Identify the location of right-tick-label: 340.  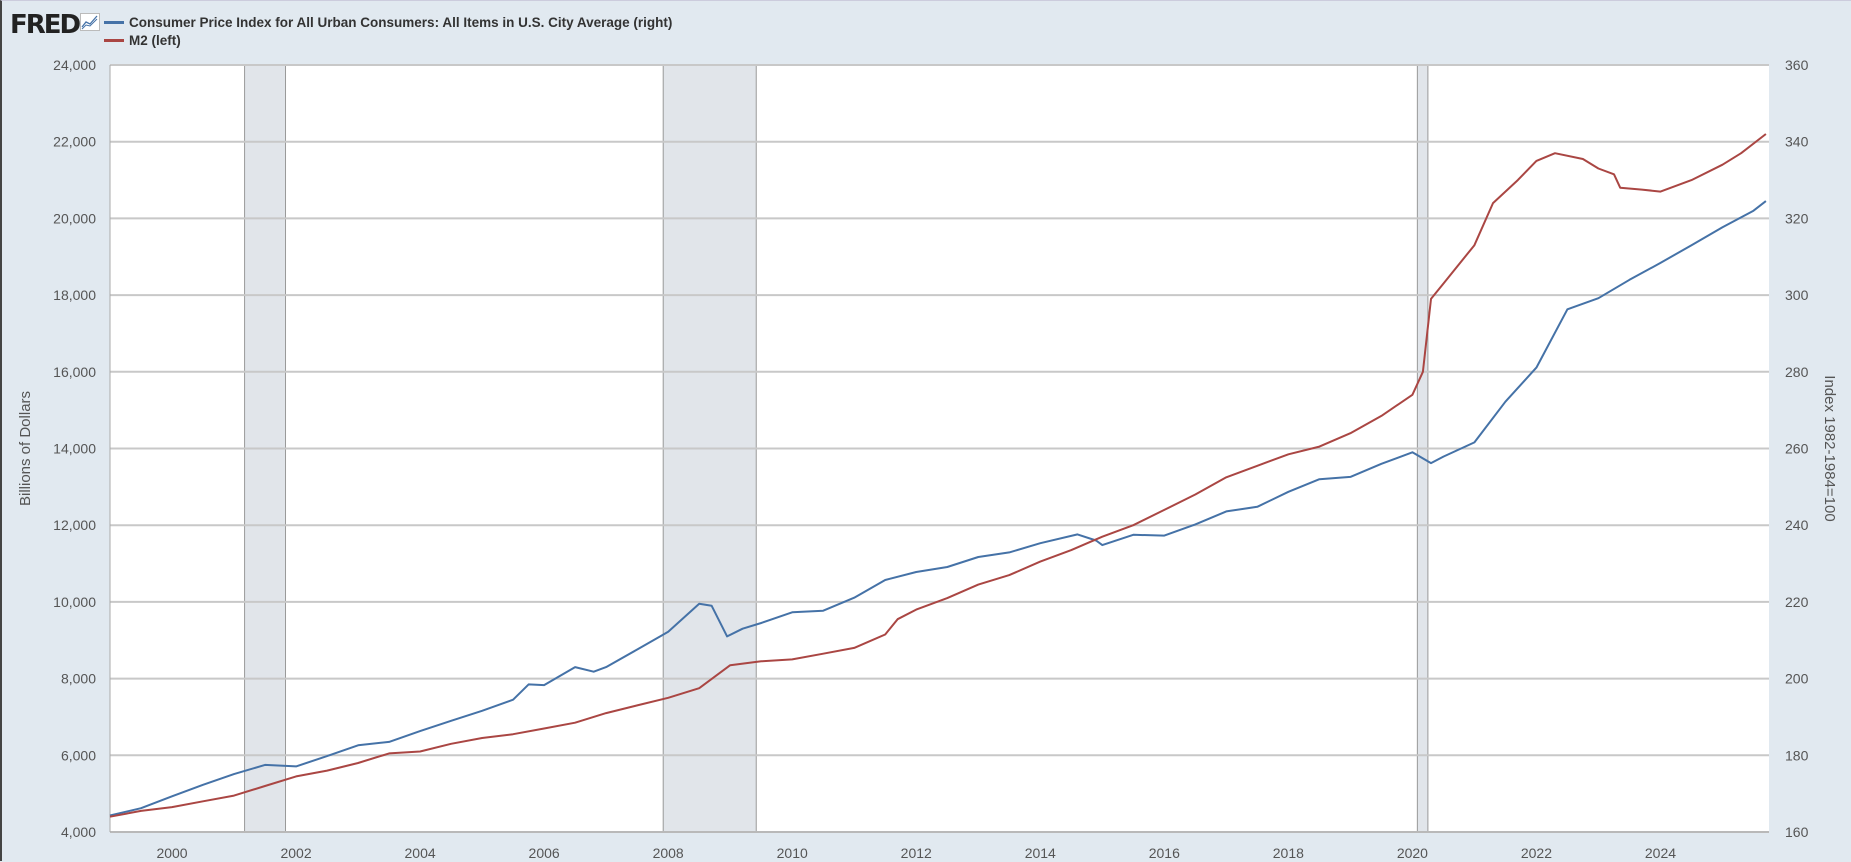
(1797, 142).